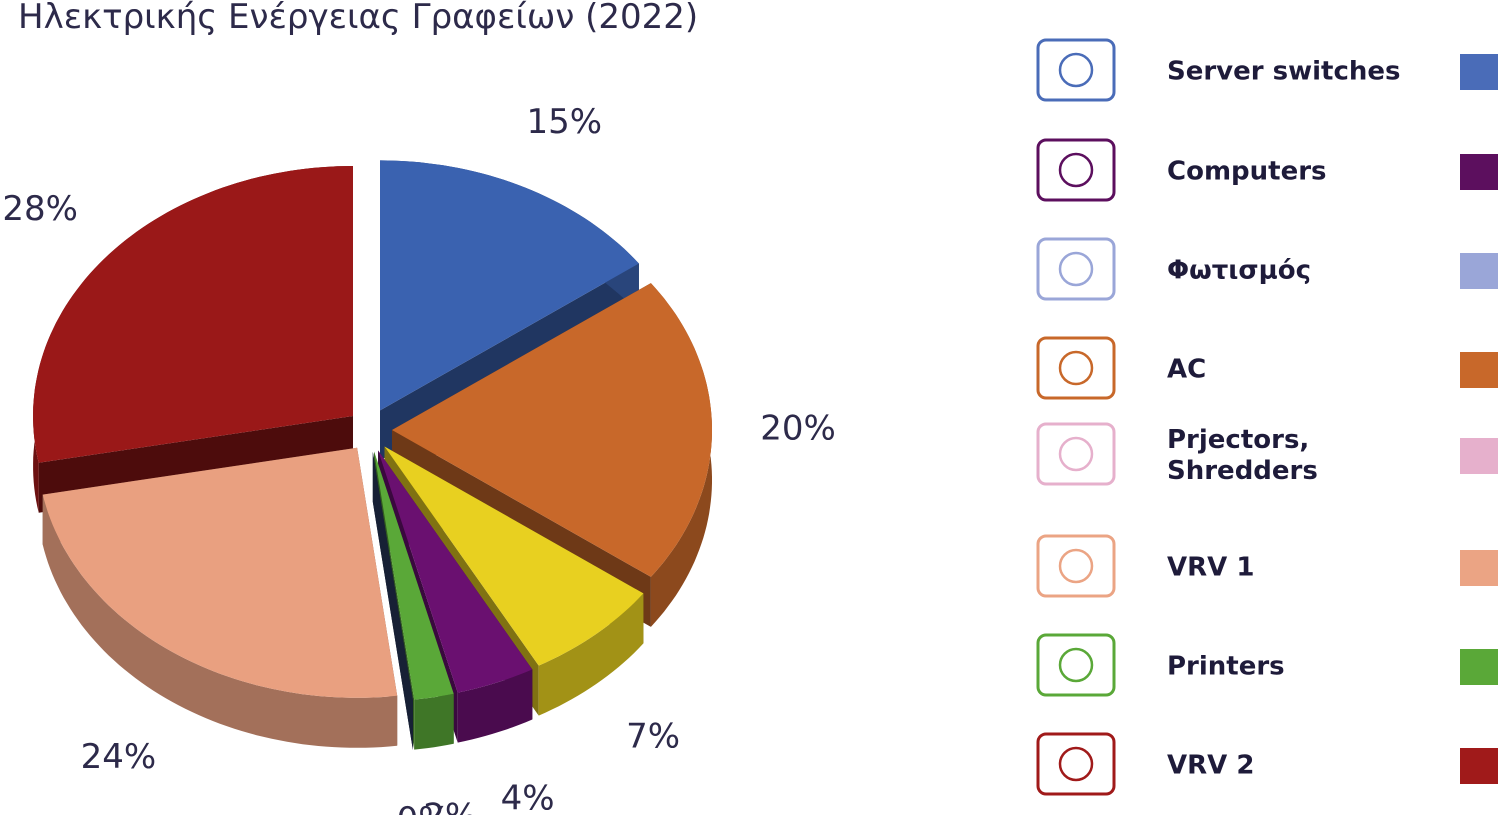 The width and height of the screenshot is (1498, 815). Describe the element at coordinates (528, 796) in the screenshot. I see `data-label: 4%` at that location.